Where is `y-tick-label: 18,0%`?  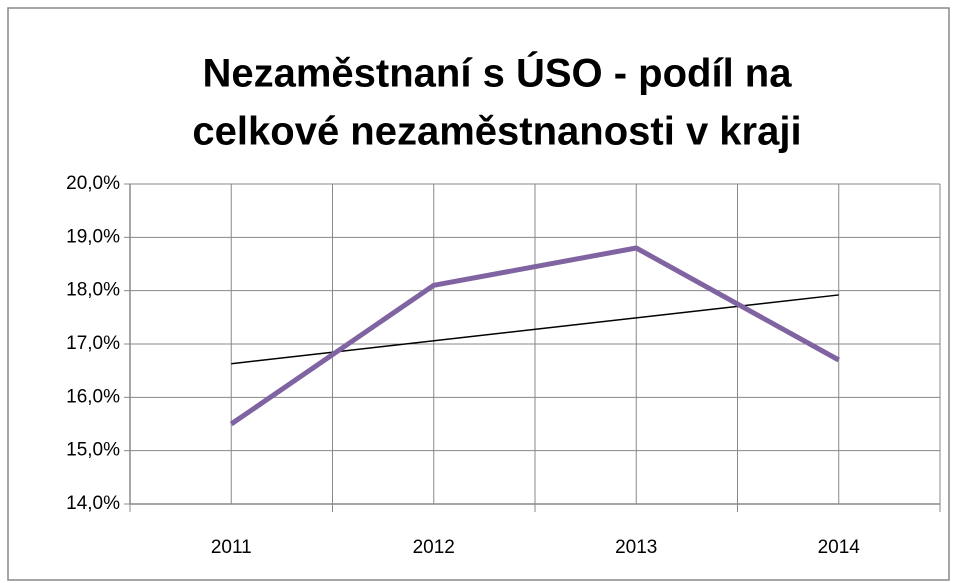
y-tick-label: 18,0% is located at coordinates (93, 290).